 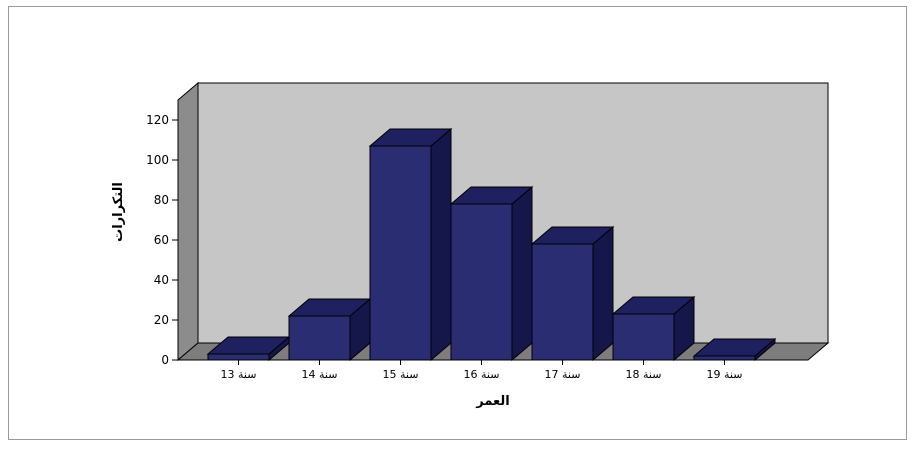 I want to click on y-tick-label: 60, so click(x=161, y=240).